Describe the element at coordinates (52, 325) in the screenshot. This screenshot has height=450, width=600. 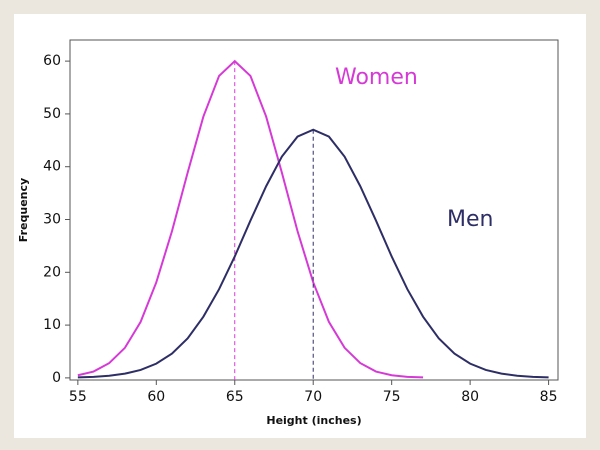
I see `y-tick-label: 10` at that location.